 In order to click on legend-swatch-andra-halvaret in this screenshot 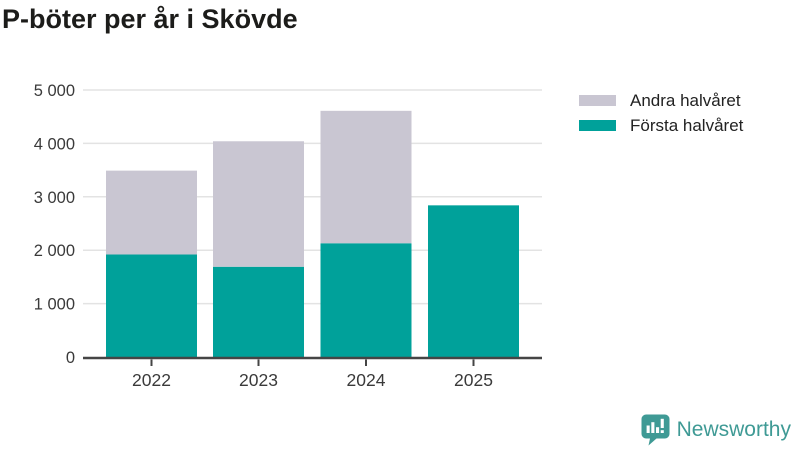, I will do `click(597, 100)`.